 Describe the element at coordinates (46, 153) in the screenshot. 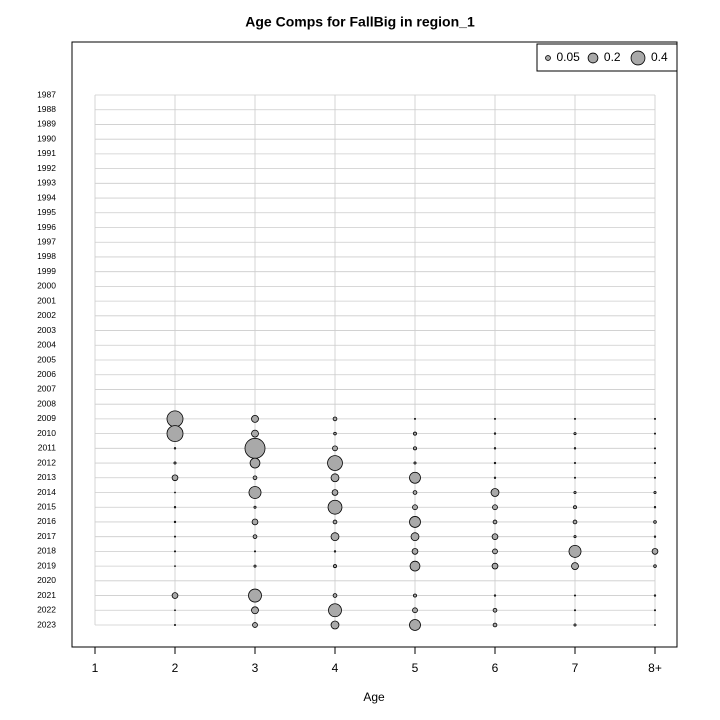

I see `y-tick-label: 1991` at that location.